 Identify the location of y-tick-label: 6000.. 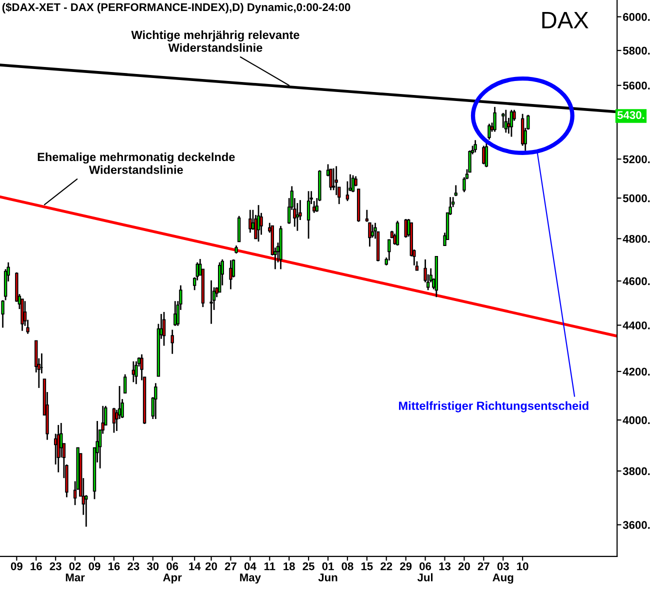
(636, 17).